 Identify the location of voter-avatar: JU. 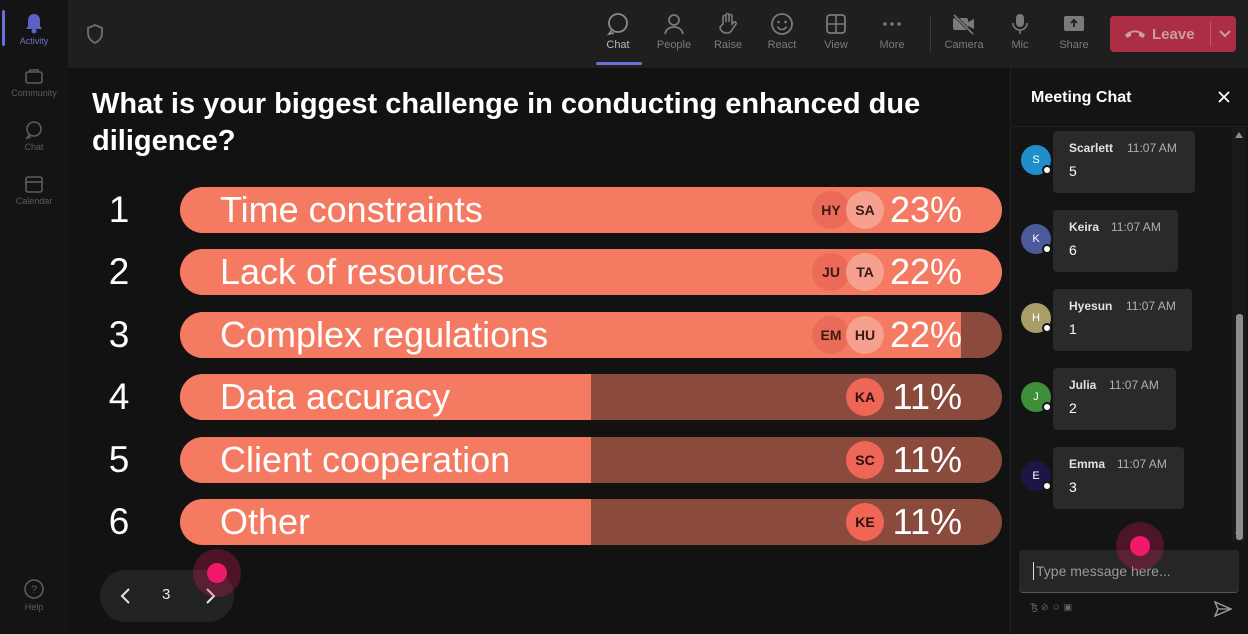
(831, 272).